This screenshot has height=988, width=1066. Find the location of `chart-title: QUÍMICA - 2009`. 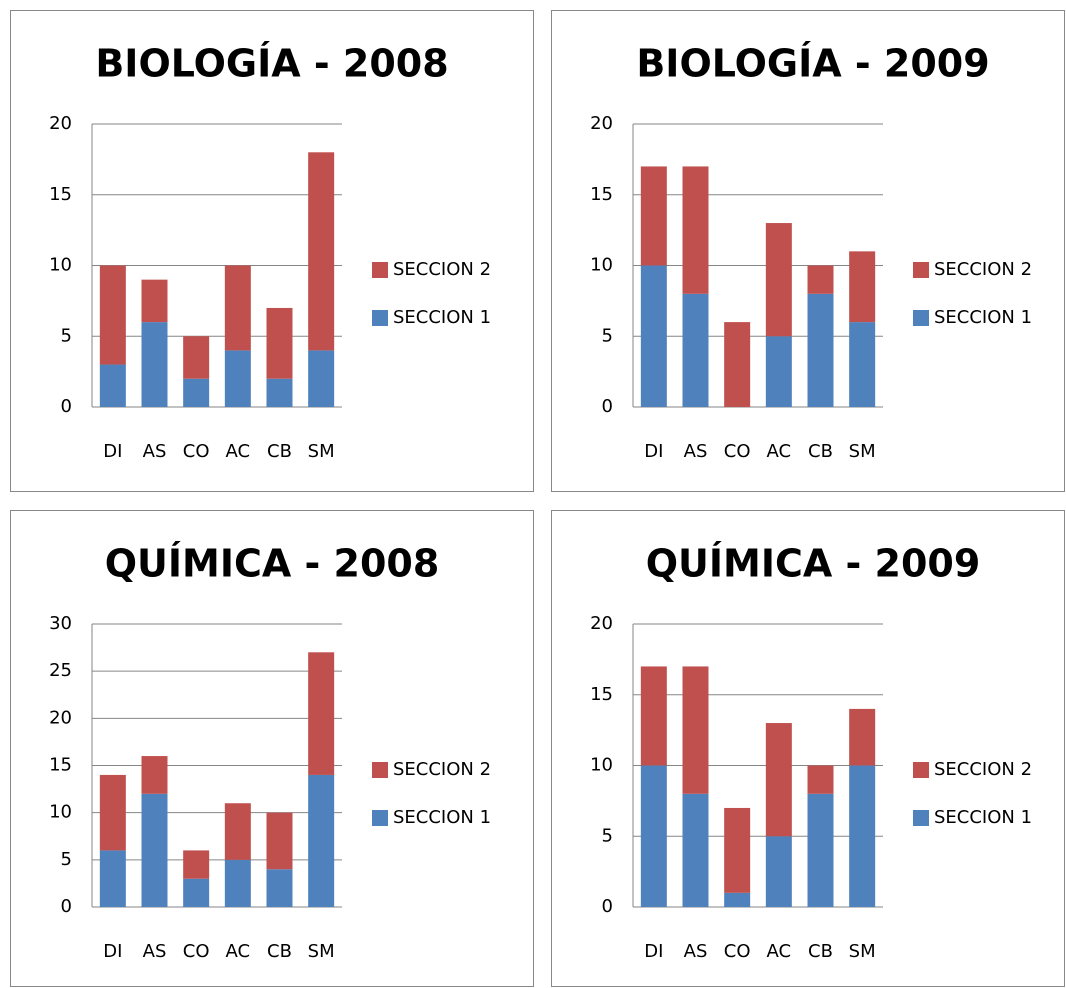

chart-title: QUÍMICA - 2009 is located at coordinates (813, 564).